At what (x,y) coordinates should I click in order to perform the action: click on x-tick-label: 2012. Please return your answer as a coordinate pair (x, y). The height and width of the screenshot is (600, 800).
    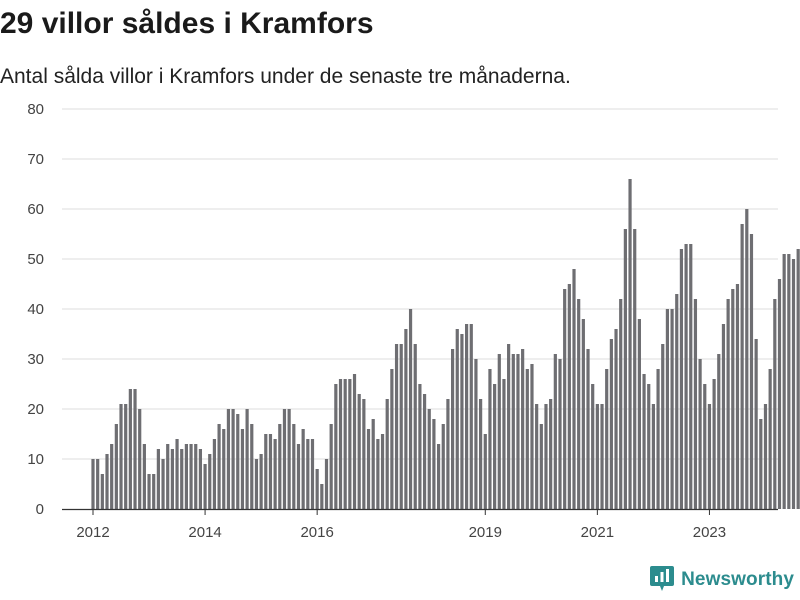
    Looking at the image, I should click on (92, 532).